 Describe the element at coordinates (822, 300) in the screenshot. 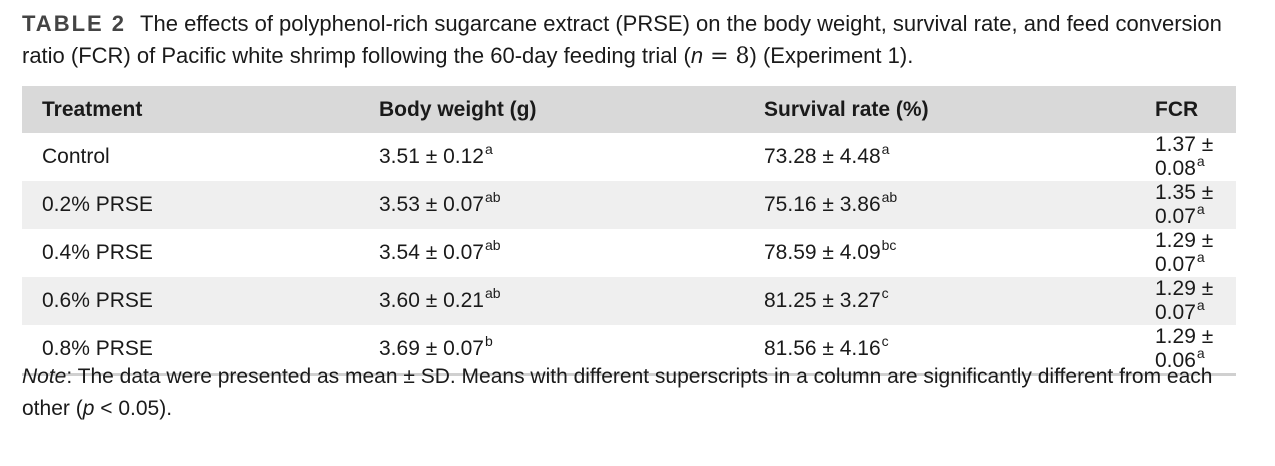

I see `cell-value: 81.25 ± 3.27` at that location.